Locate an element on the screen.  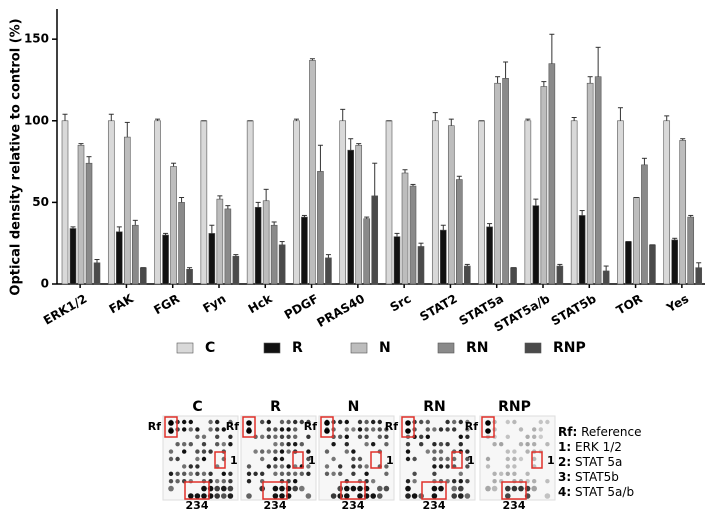
x-tick-label: STAT5b is located at coordinates (574, 309).